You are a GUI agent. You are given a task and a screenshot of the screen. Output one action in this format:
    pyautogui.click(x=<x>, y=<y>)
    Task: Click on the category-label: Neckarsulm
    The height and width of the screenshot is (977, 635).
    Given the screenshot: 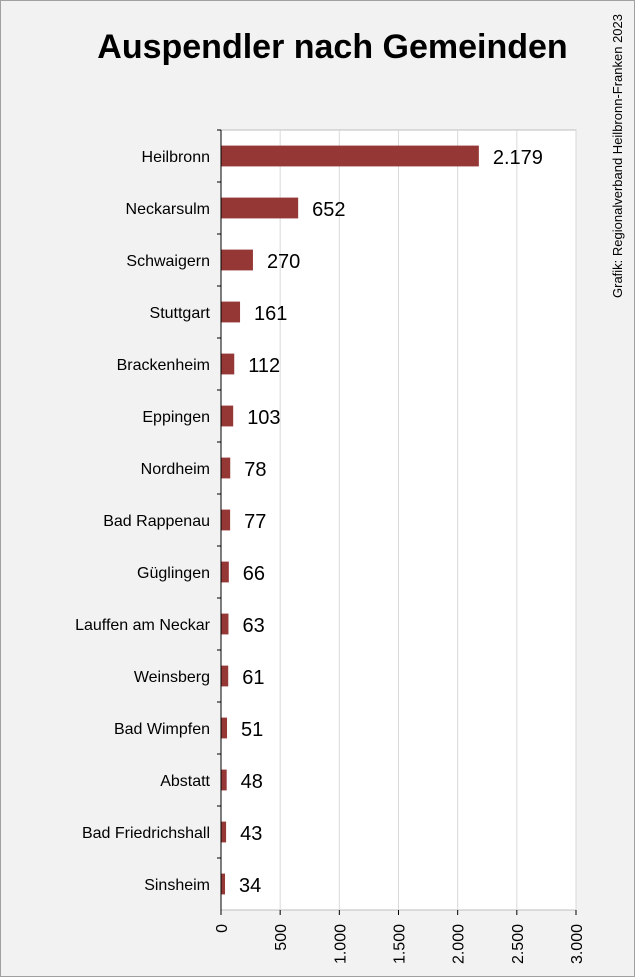 What is the action you would take?
    pyautogui.click(x=168, y=209)
    